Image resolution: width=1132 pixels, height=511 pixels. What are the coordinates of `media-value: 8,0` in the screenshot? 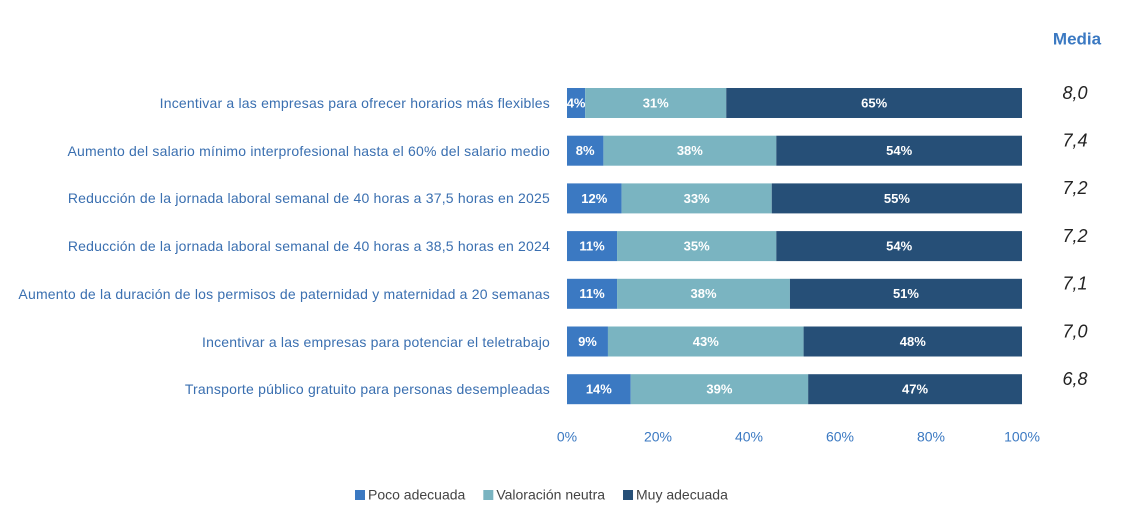 It's located at (1074, 93).